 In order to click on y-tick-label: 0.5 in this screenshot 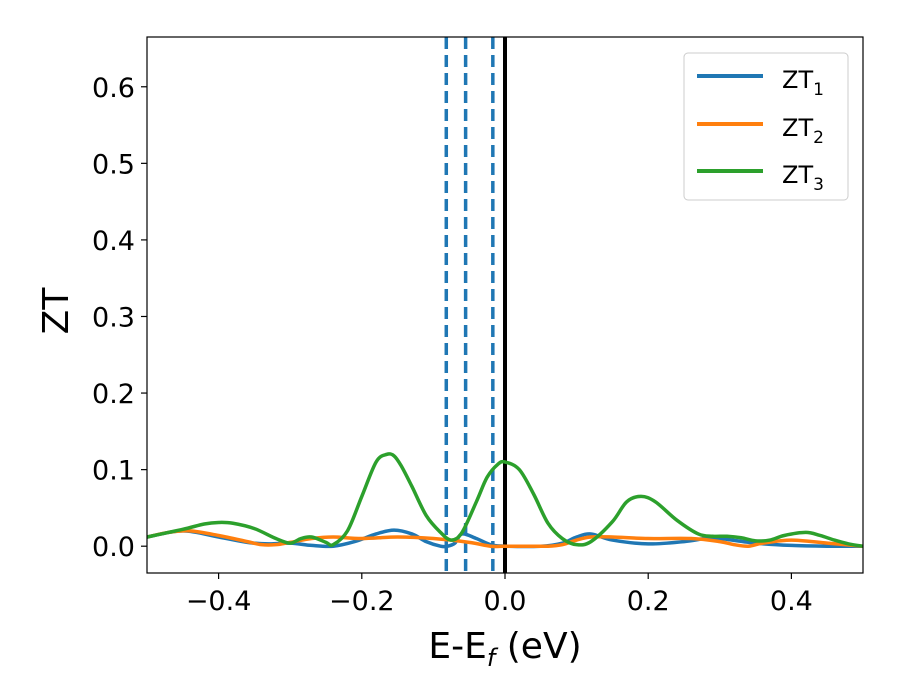, I will do `click(113, 164)`.